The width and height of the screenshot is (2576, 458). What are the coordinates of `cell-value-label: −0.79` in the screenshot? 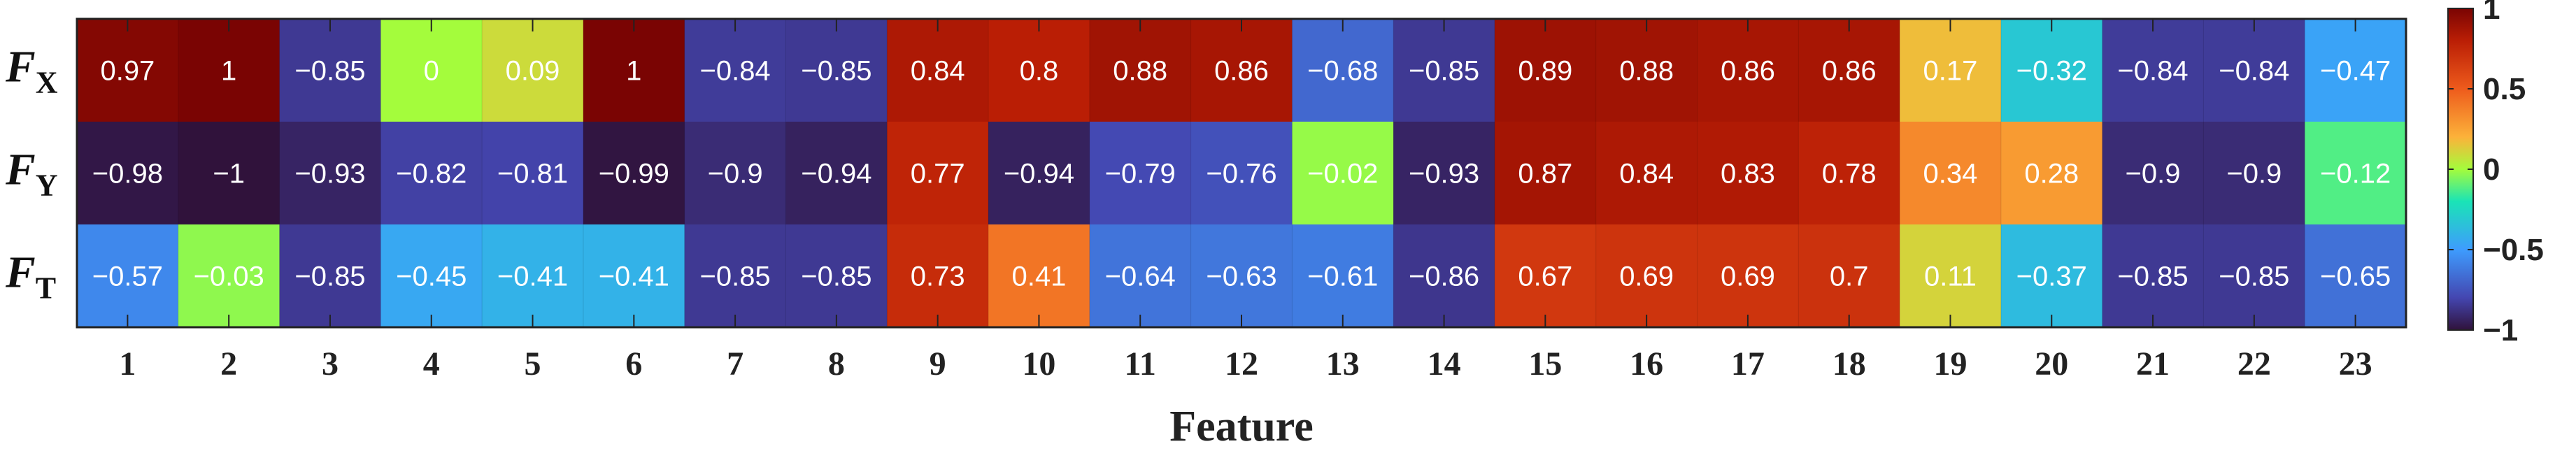 It's located at (1140, 174).